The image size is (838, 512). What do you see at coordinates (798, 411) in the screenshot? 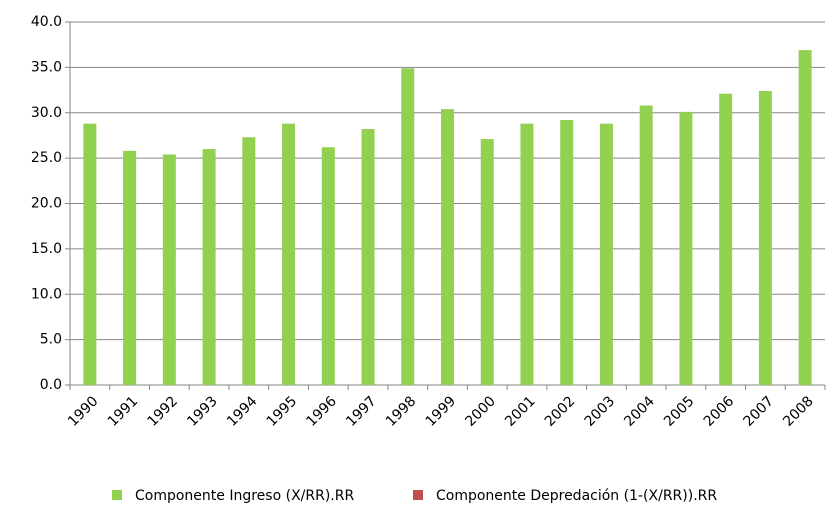
I see `x-tick-label: 2008` at bounding box center [798, 411].